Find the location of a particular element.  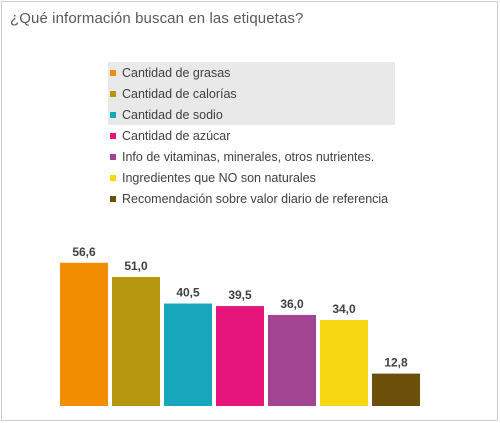

legend-highlight is located at coordinates (251, 93).